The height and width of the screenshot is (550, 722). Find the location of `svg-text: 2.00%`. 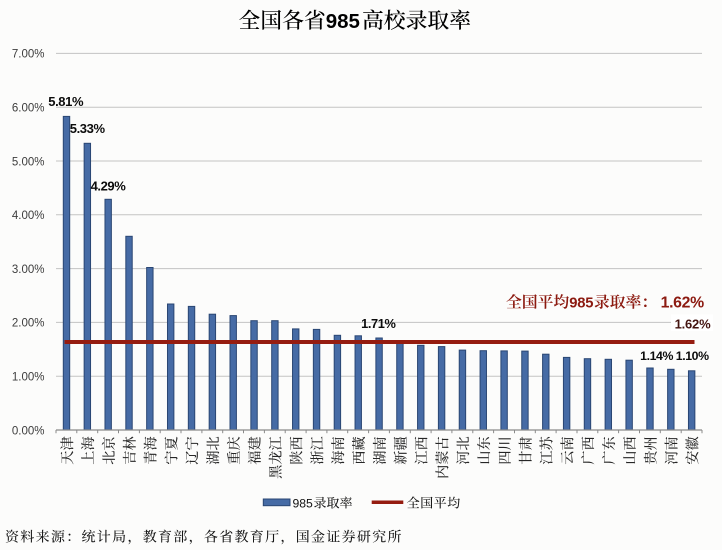

svg-text: 2.00% is located at coordinates (28, 324).